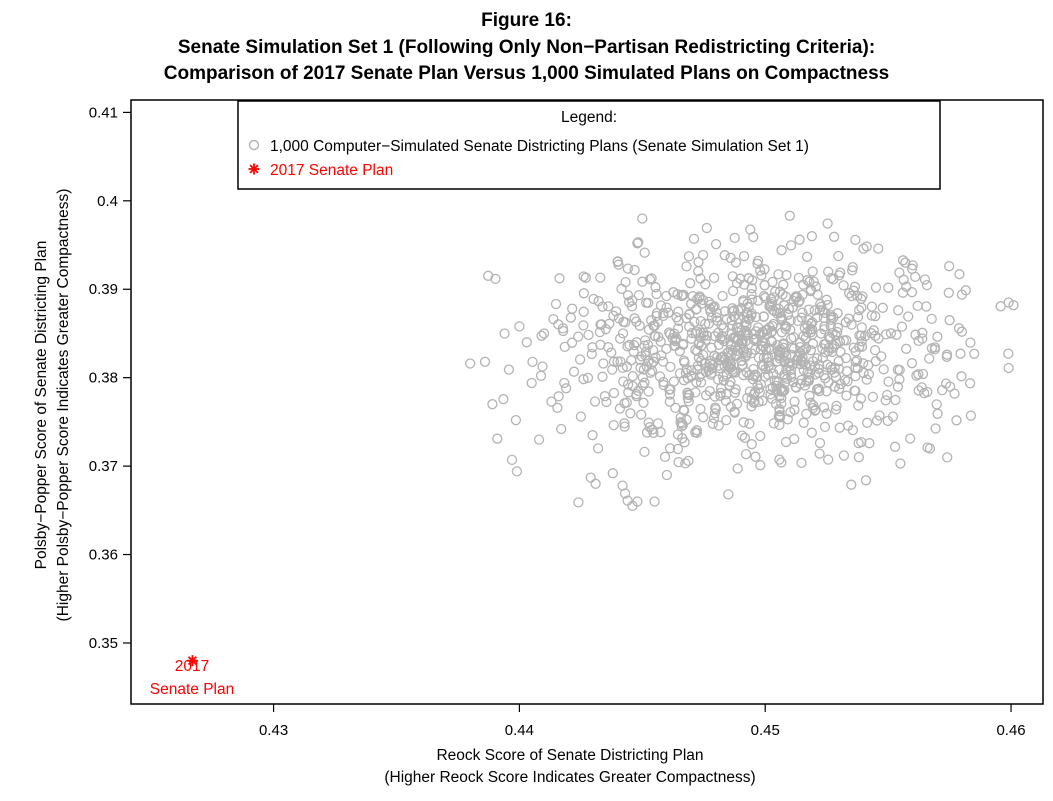 The height and width of the screenshot is (801, 1053). Describe the element at coordinates (765, 730) in the screenshot. I see `x-tick-label: 0.45` at that location.